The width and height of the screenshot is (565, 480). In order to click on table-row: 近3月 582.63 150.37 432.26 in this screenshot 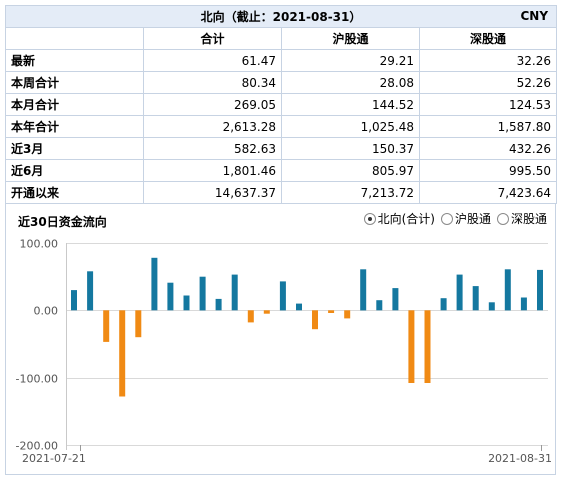, I will do `click(281, 148)`.